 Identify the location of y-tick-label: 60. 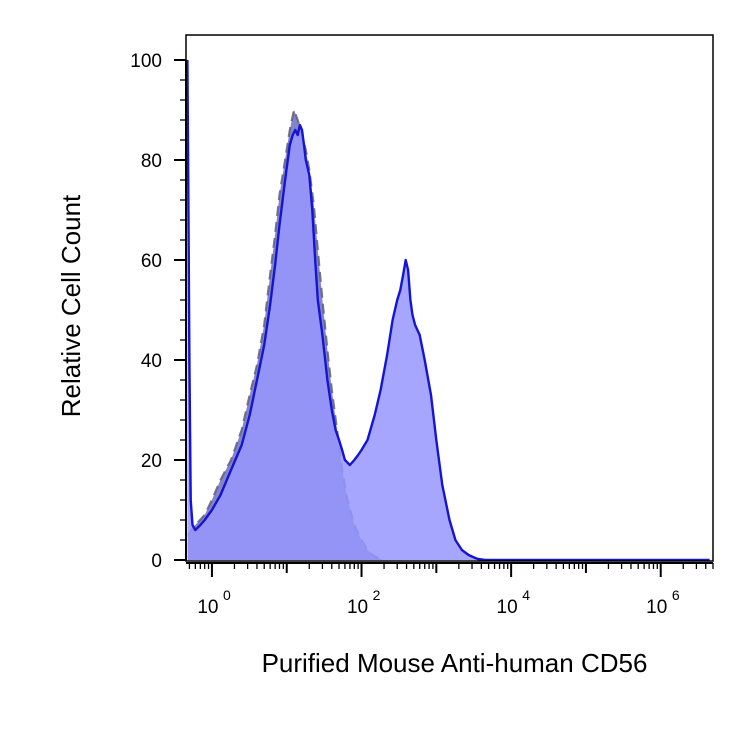
(151, 261).